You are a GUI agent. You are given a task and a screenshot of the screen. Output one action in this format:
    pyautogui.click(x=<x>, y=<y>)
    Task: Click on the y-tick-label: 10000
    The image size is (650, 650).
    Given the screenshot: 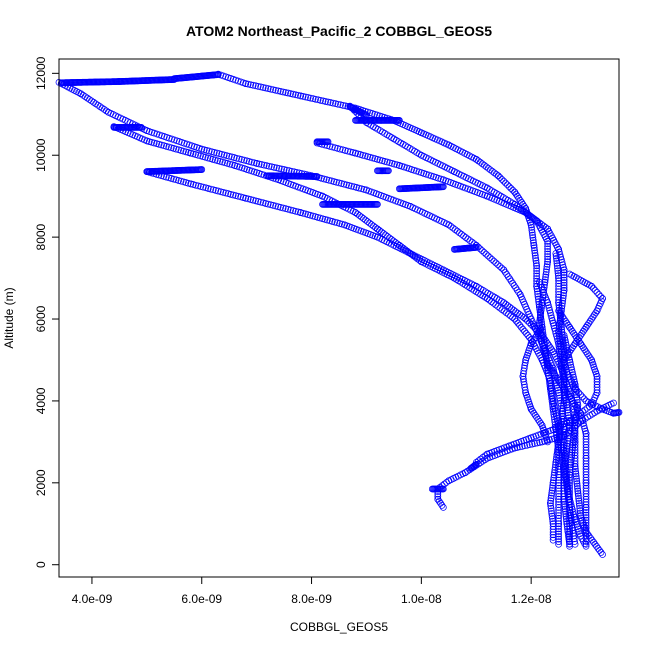 What is the action you would take?
    pyautogui.click(x=41, y=155)
    